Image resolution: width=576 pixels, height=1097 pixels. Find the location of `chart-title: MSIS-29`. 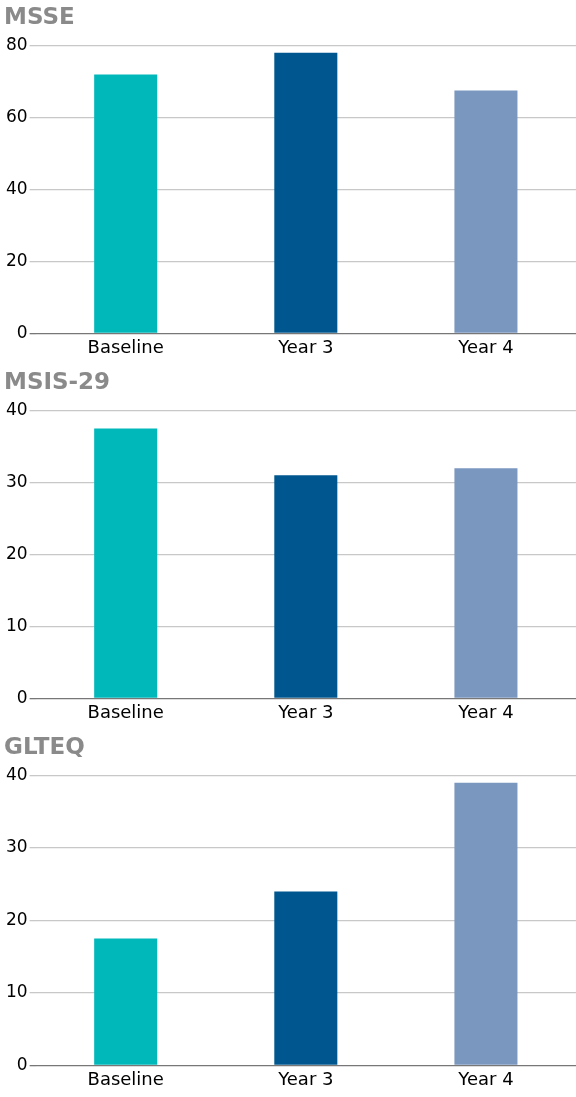

chart-title: MSIS-29 is located at coordinates (57, 380).